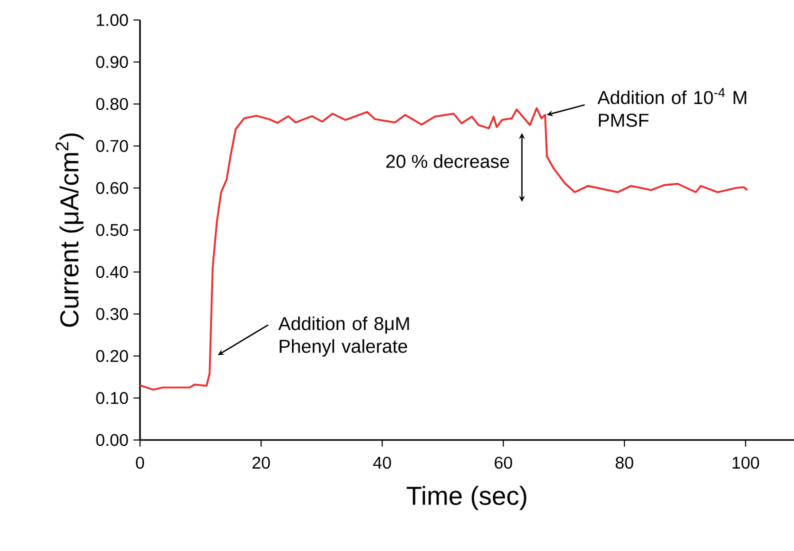 The width and height of the screenshot is (794, 551). I want to click on x-axis-title: Time (sec), so click(466, 498).